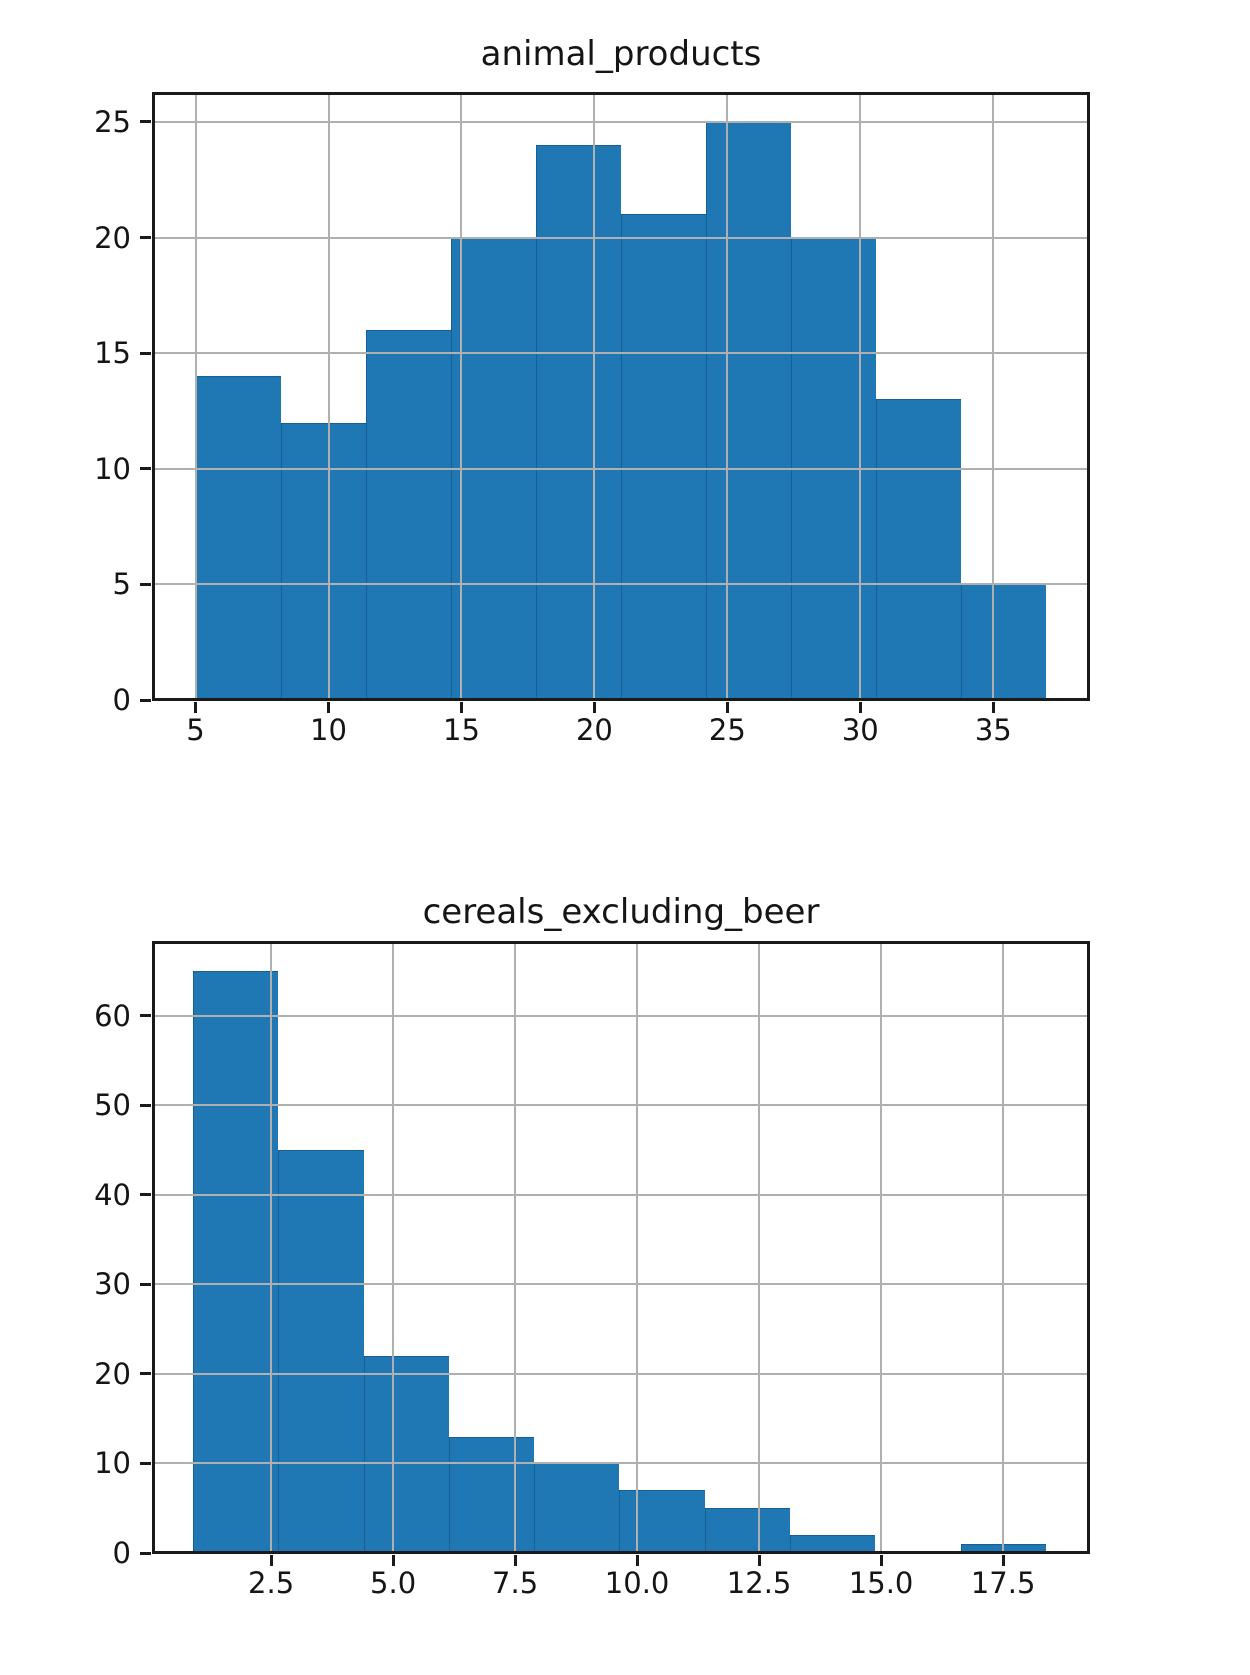 This screenshot has height=1675, width=1250. What do you see at coordinates (112, 1194) in the screenshot?
I see `y-tick-label: 40` at bounding box center [112, 1194].